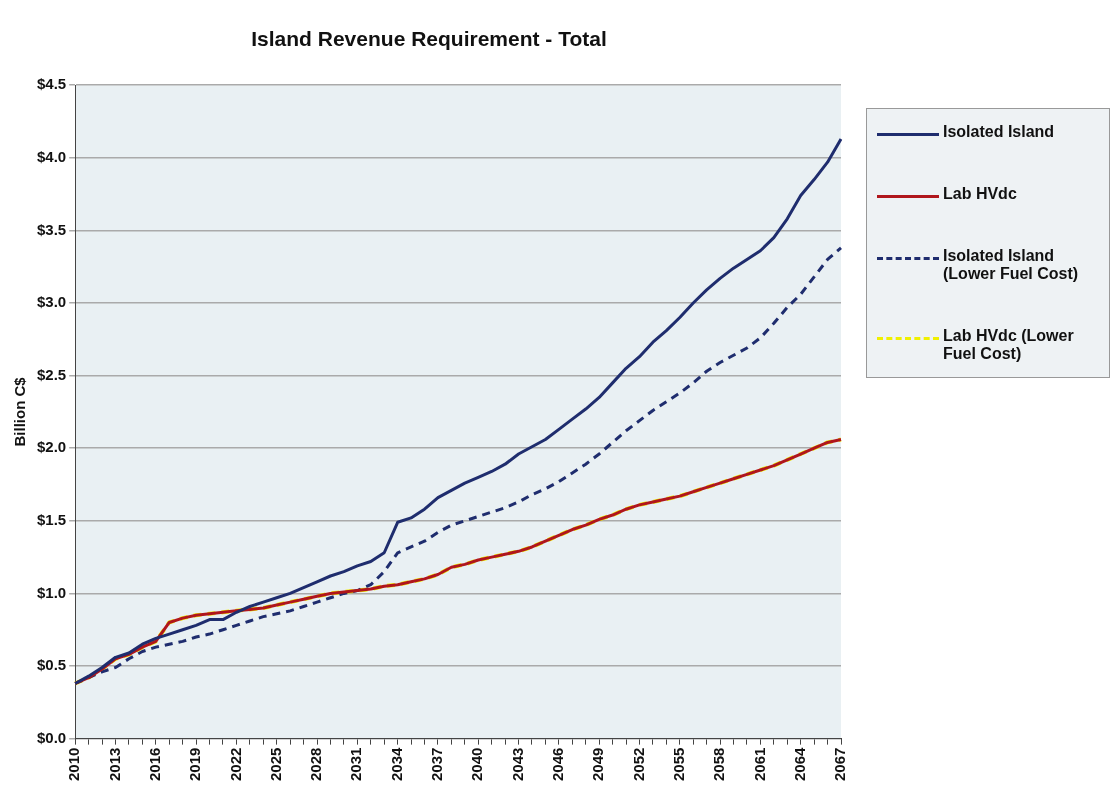  What do you see at coordinates (396, 764) in the screenshot?
I see `x-tick-label: 2034` at bounding box center [396, 764].